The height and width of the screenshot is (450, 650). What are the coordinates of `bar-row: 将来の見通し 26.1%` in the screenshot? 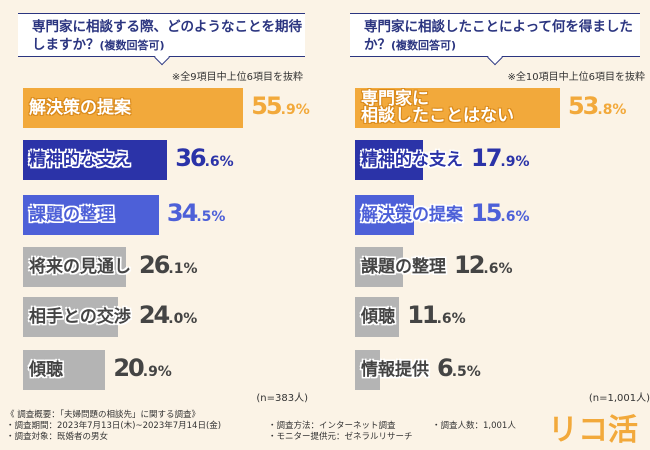 It's located at (110, 267).